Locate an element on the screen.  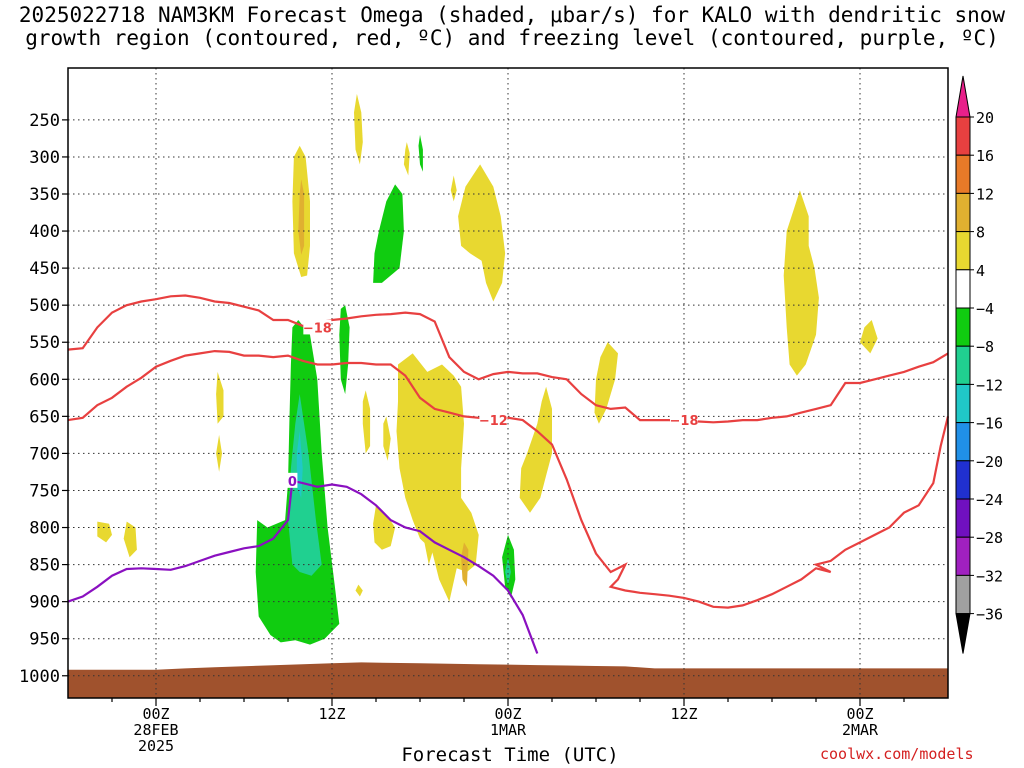
y-tick-label: 500 is located at coordinates (44, 306).